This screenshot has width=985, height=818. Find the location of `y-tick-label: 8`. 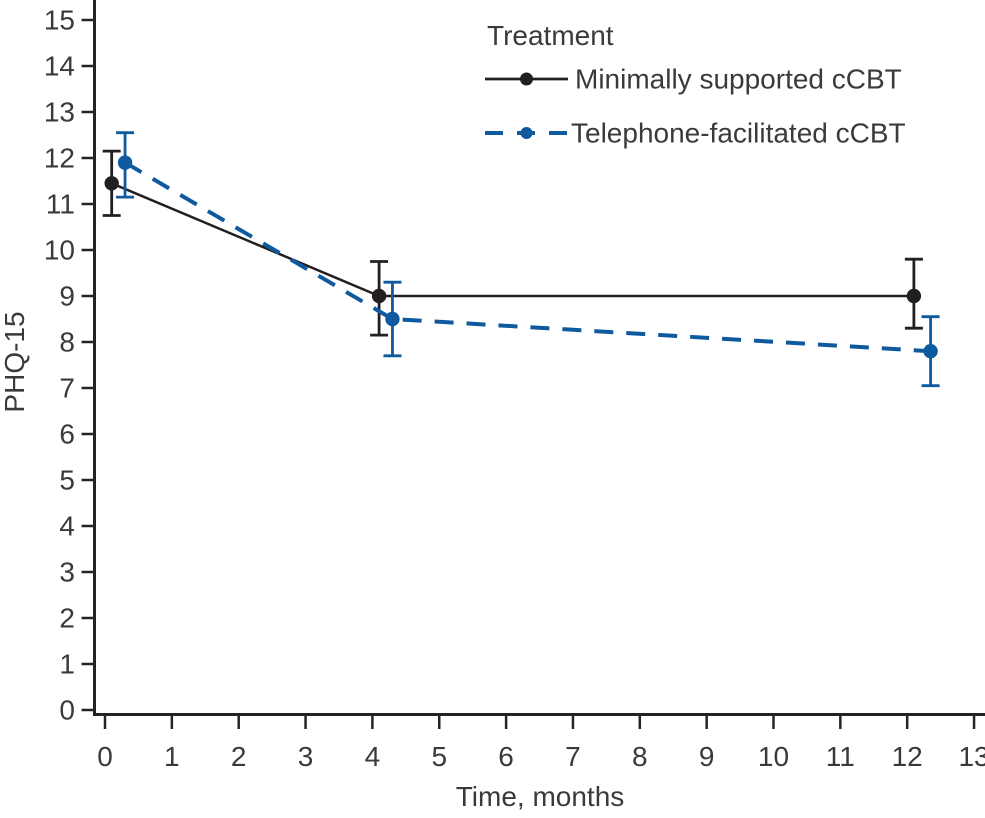

y-tick-label: 8 is located at coordinates (67, 342).